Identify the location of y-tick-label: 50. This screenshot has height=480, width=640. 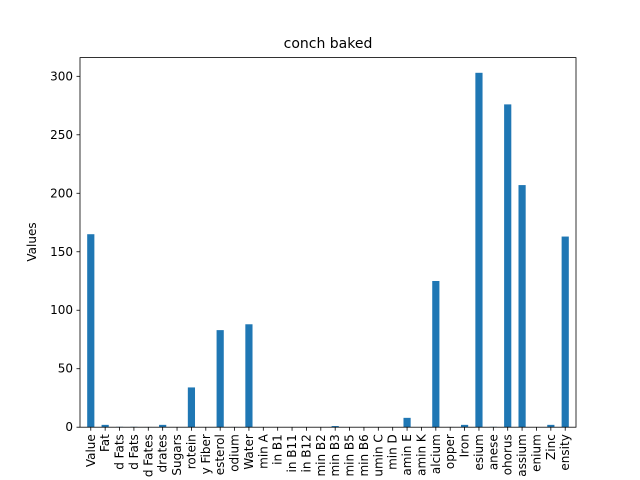
(65, 369).